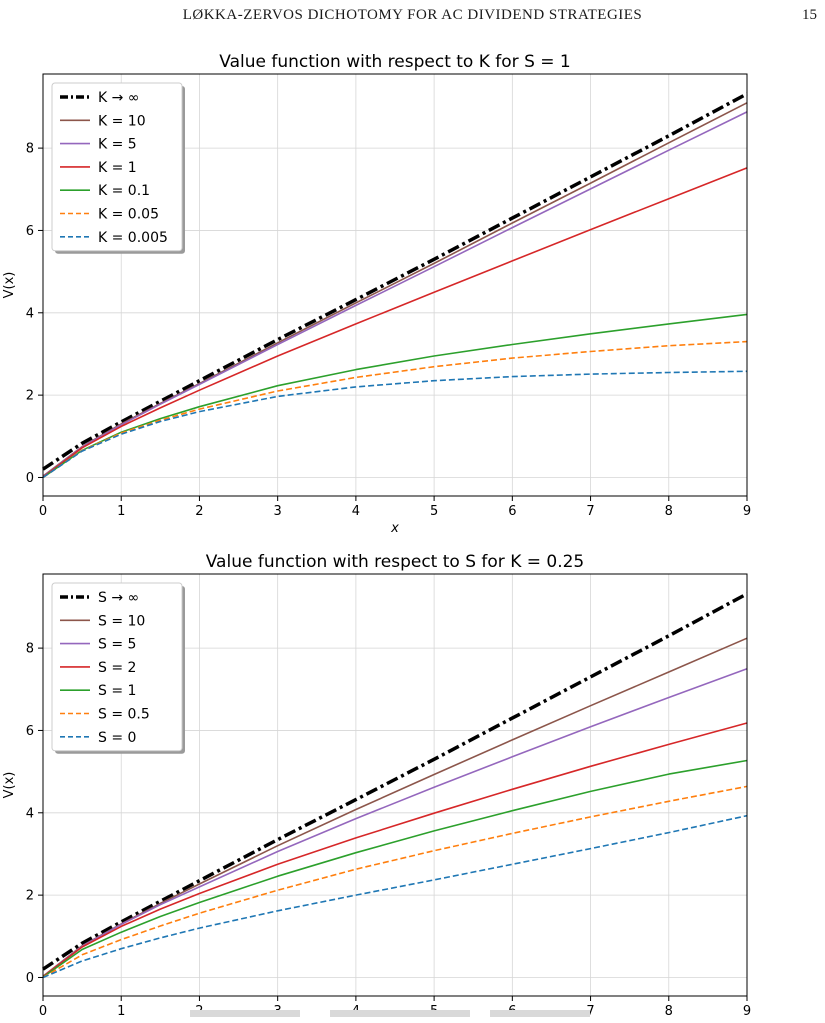  What do you see at coordinates (434, 511) in the screenshot?
I see `chart1-x-tick-label: 5` at bounding box center [434, 511].